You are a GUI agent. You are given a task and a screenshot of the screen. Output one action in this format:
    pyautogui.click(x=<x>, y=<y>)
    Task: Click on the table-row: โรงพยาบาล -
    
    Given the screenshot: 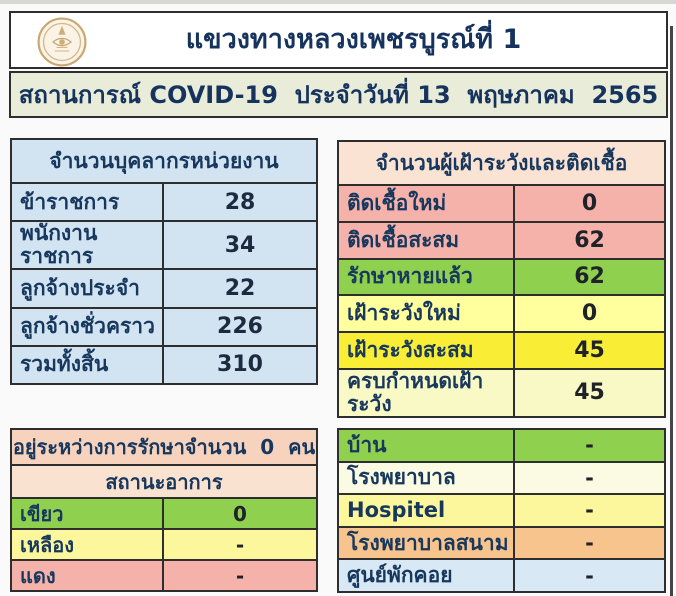 What is the action you would take?
    pyautogui.click(x=501, y=479)
    